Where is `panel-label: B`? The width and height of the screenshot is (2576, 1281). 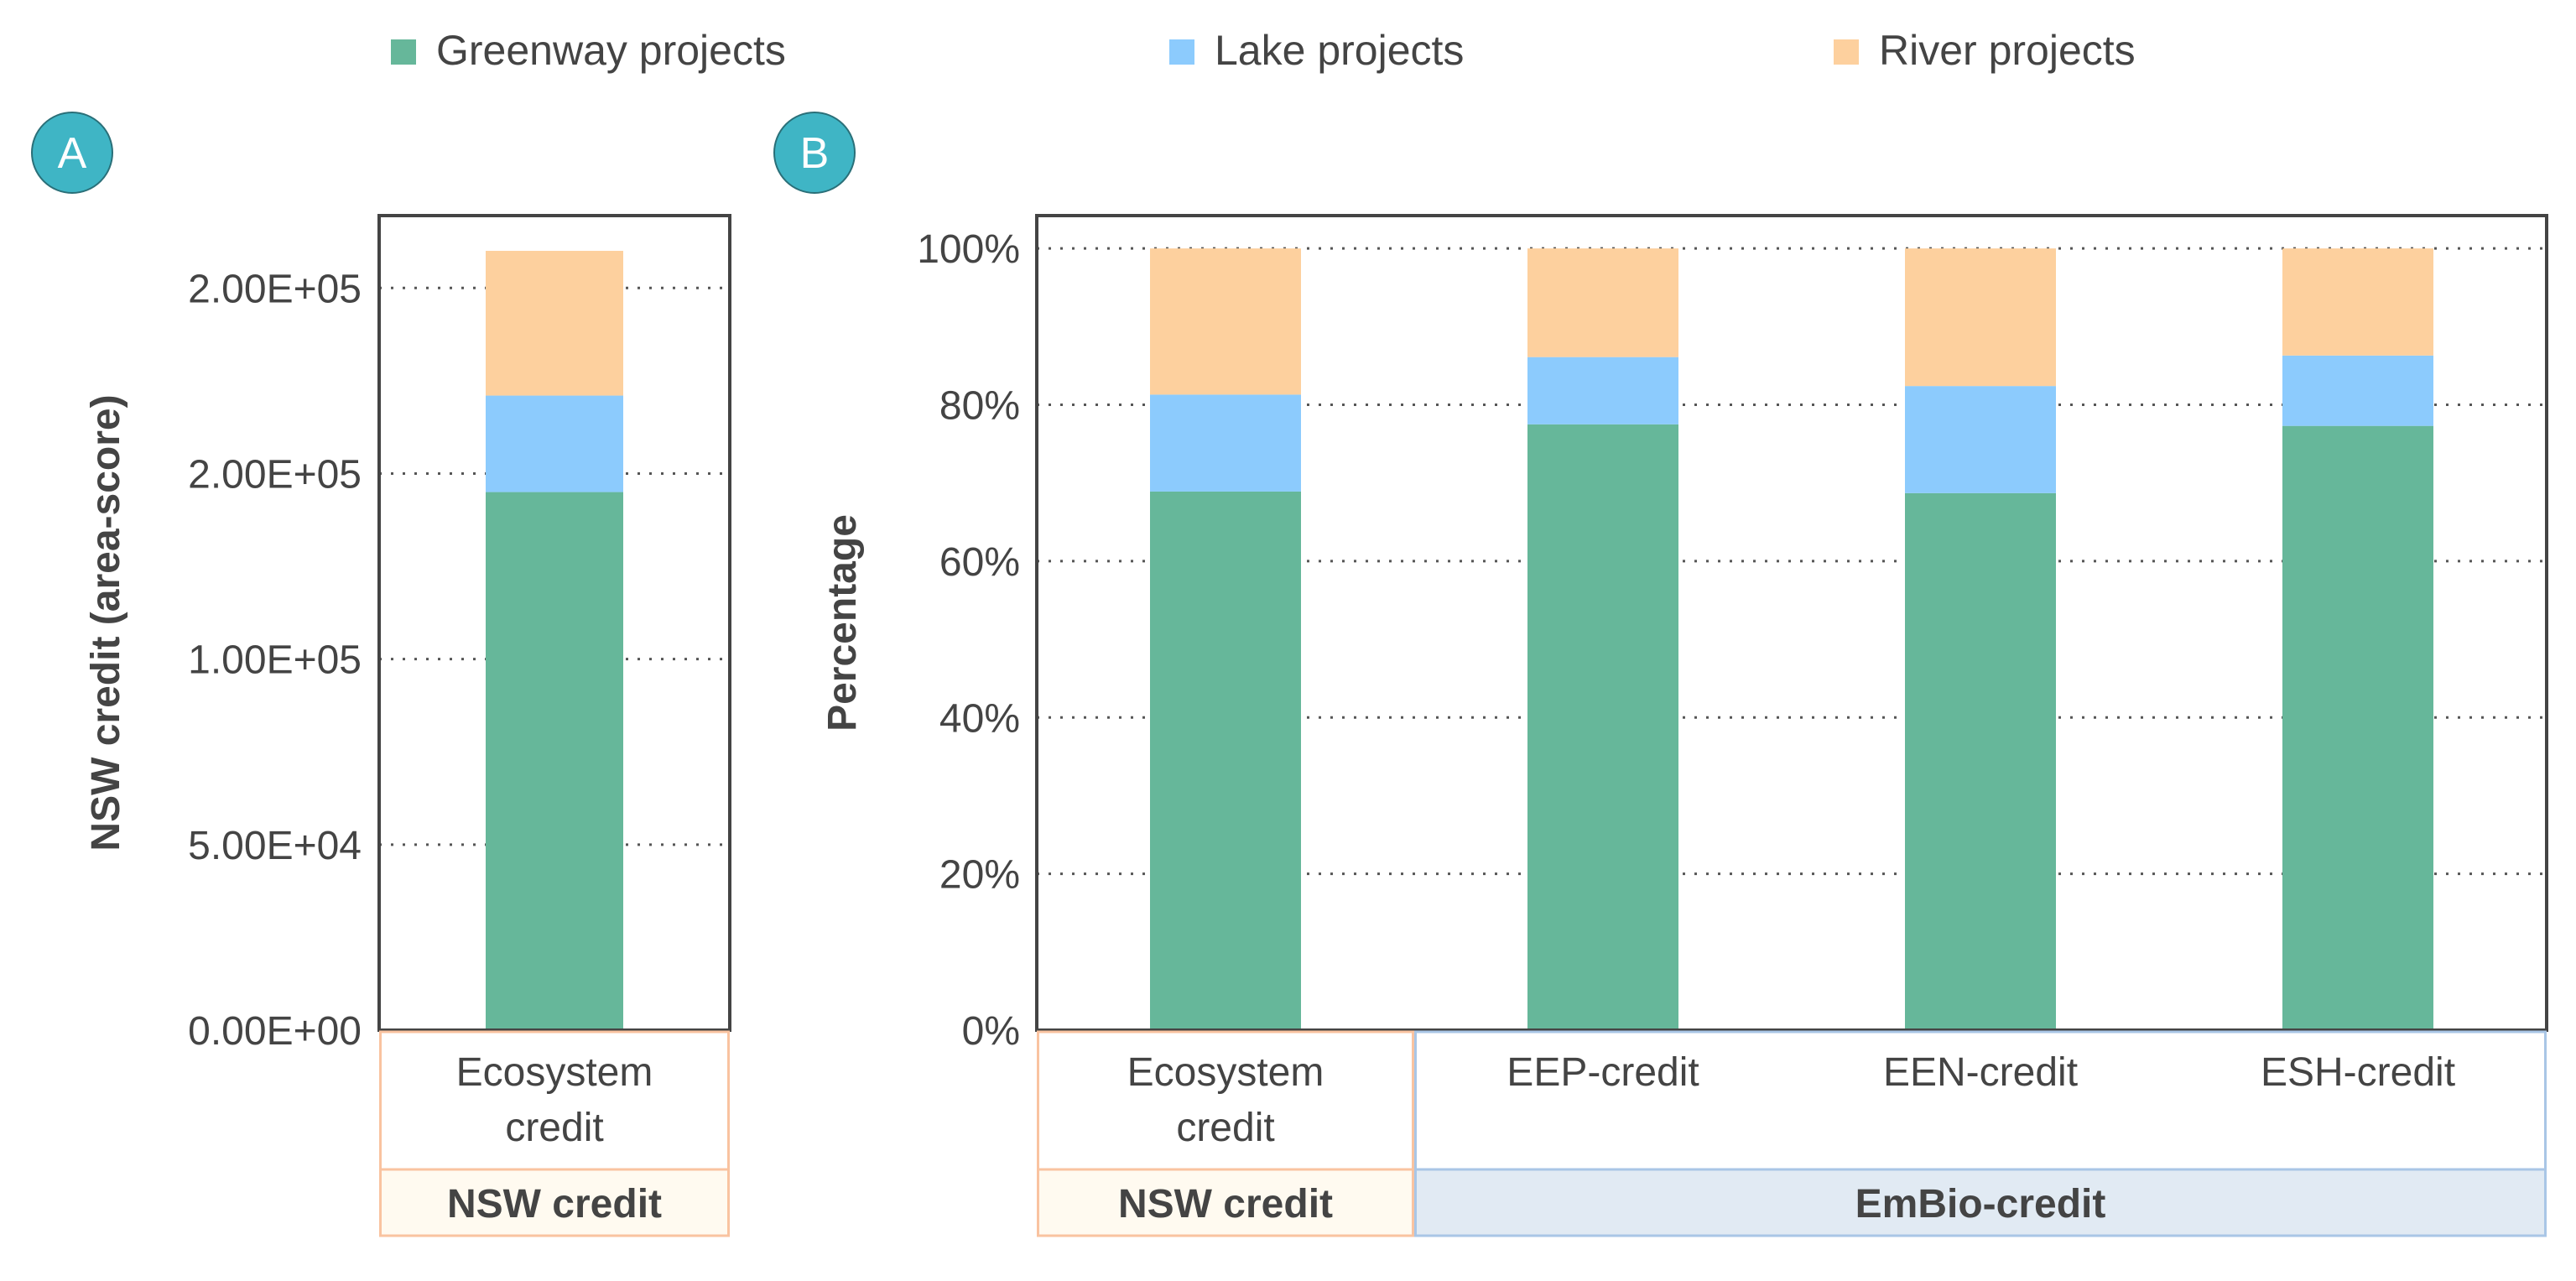 panel-label: B is located at coordinates (815, 153).